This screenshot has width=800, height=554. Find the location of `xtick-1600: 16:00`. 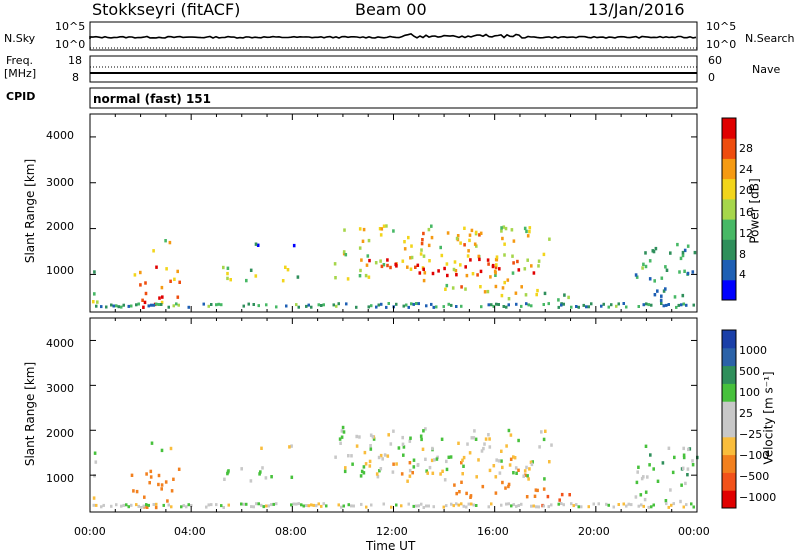

xtick-1600: 16:00 is located at coordinates (493, 531).